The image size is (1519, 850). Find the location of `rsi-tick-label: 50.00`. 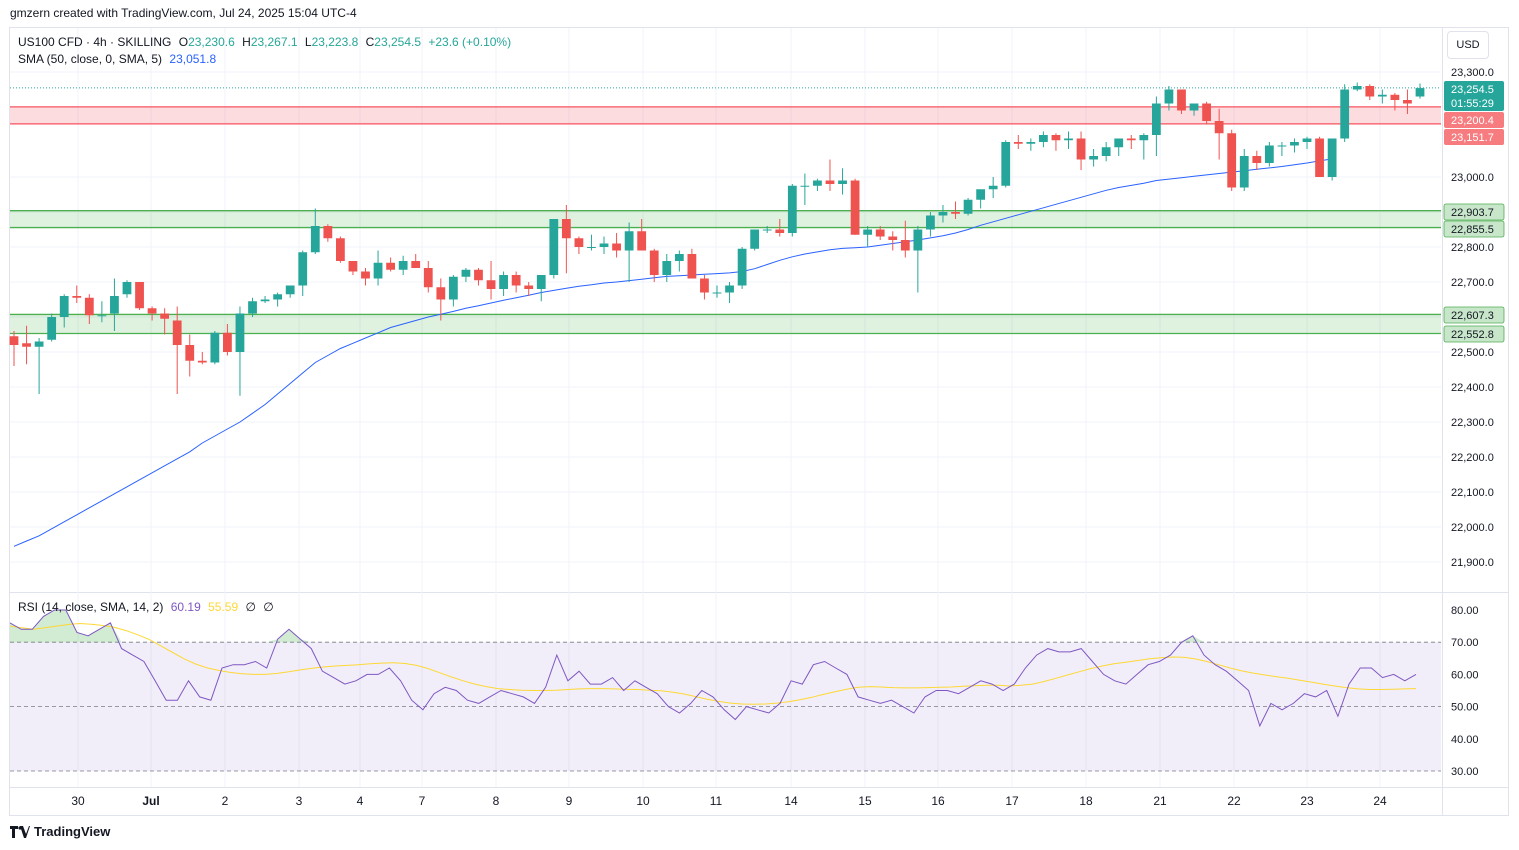

rsi-tick-label: 50.00 is located at coordinates (1465, 708).